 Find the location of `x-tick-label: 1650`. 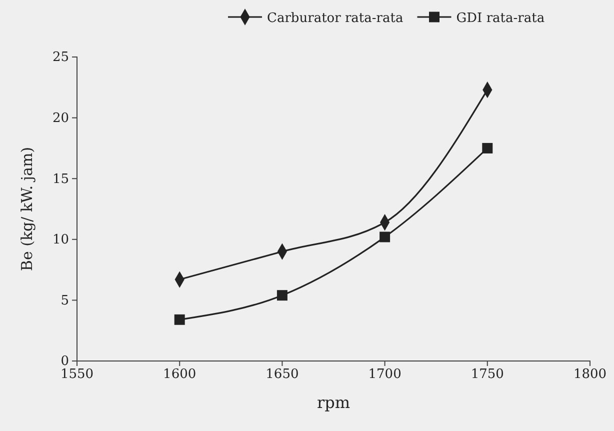

x-tick-label: 1650 is located at coordinates (282, 374).